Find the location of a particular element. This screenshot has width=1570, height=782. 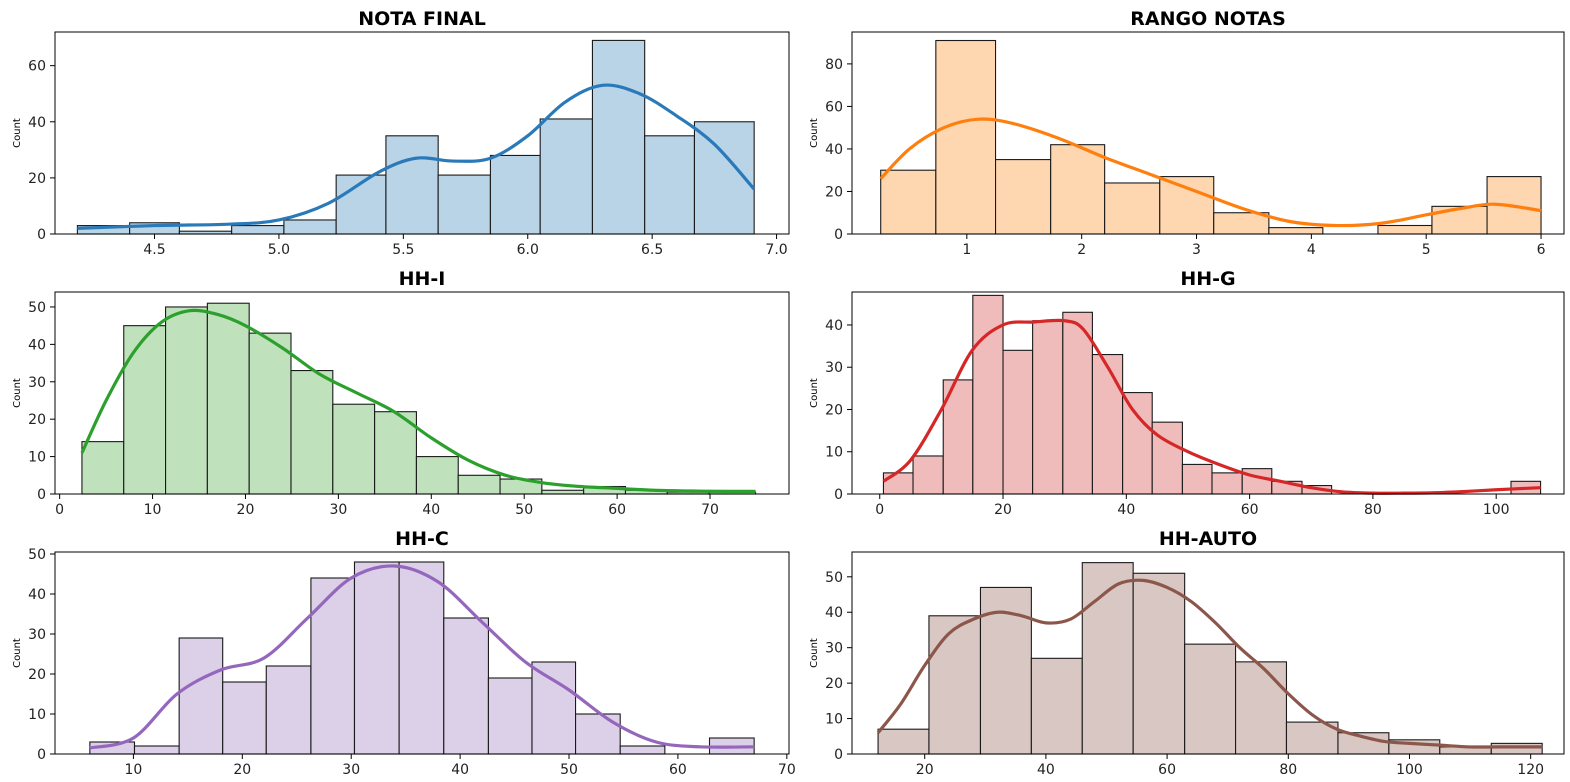

x-tick-label: 5.0 is located at coordinates (279, 250).